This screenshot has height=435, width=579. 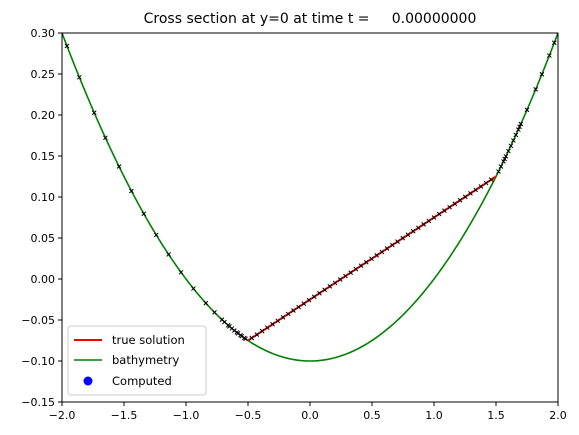 I want to click on y-tick-label: −0.10, so click(x=38, y=361).